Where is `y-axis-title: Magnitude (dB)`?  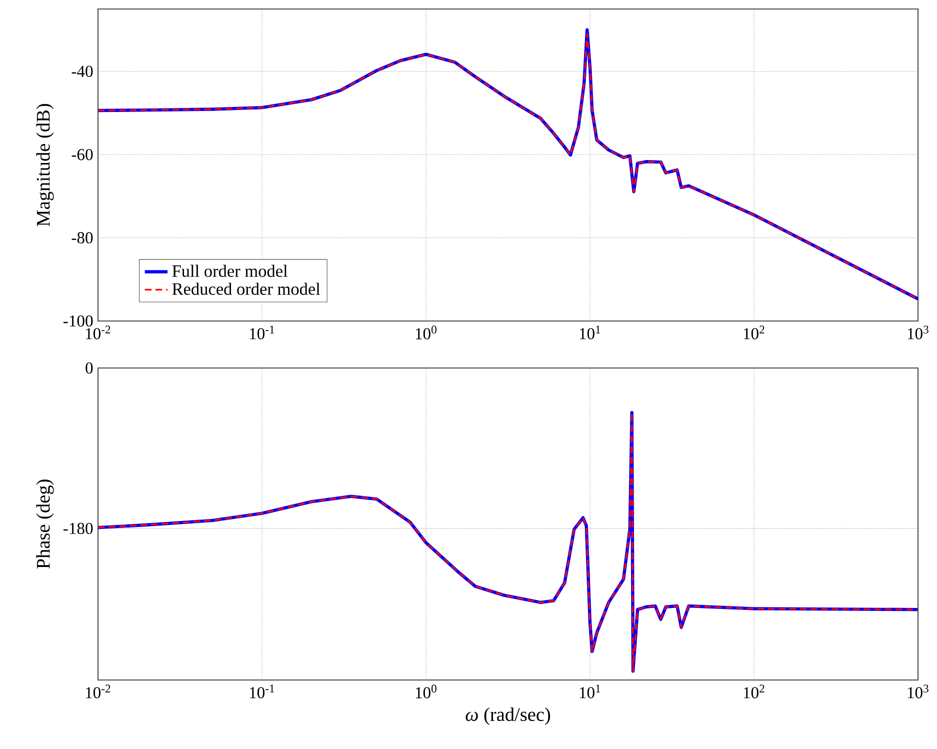
y-axis-title: Magnitude (dB) is located at coordinates (45, 165).